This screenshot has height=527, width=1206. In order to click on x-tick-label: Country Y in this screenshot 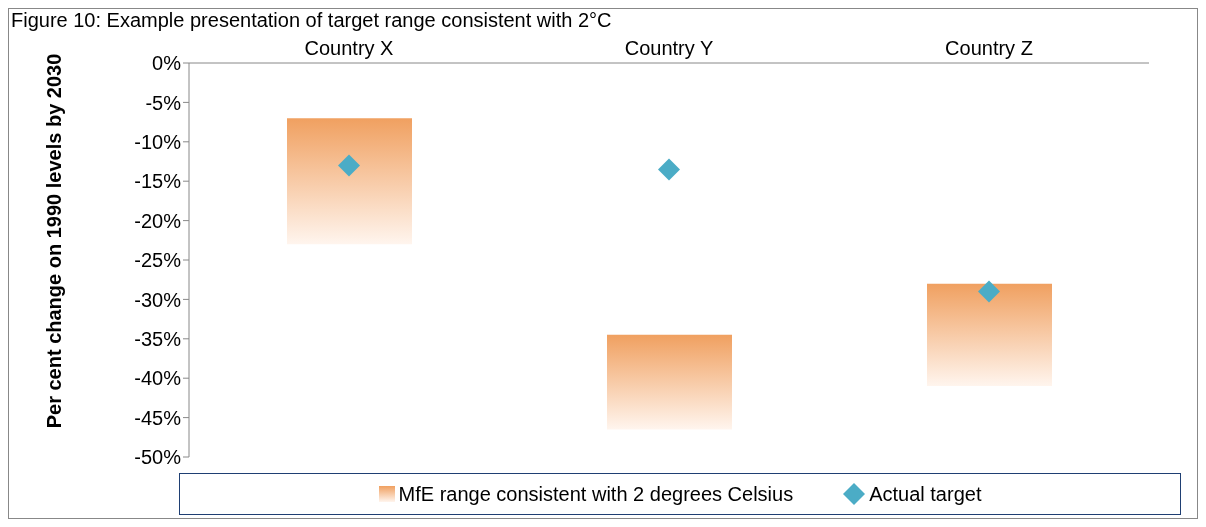, I will do `click(669, 48)`.